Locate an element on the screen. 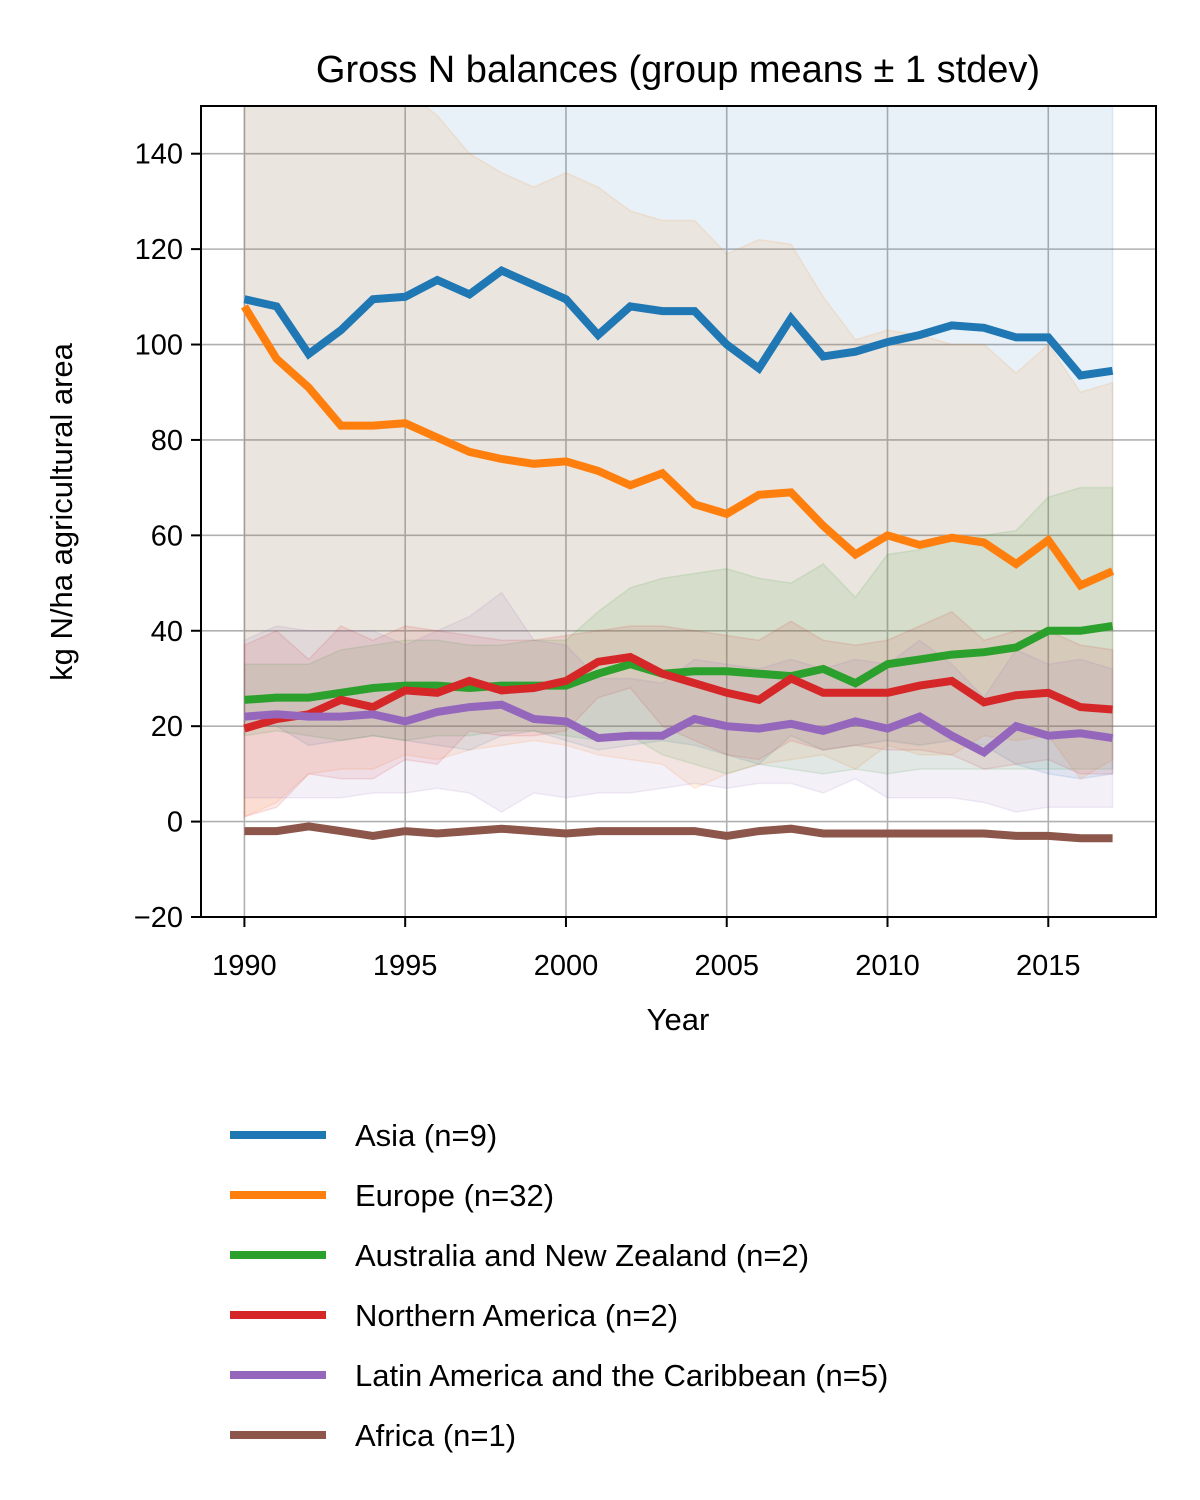 The width and height of the screenshot is (1200, 1500). x-tick-label: 1990 is located at coordinates (244, 966).